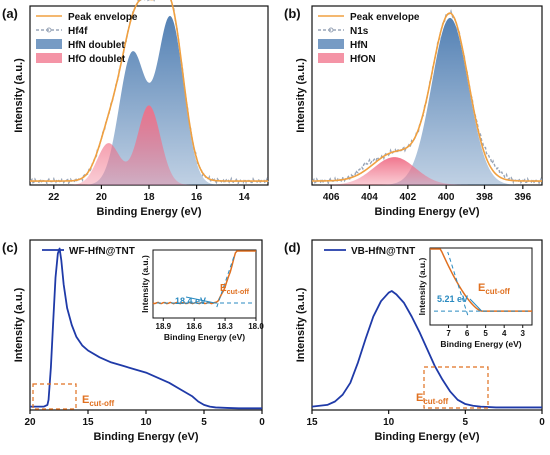 This screenshot has width=550, height=455. I want to click on legend-entry: N1s, so click(359, 31).